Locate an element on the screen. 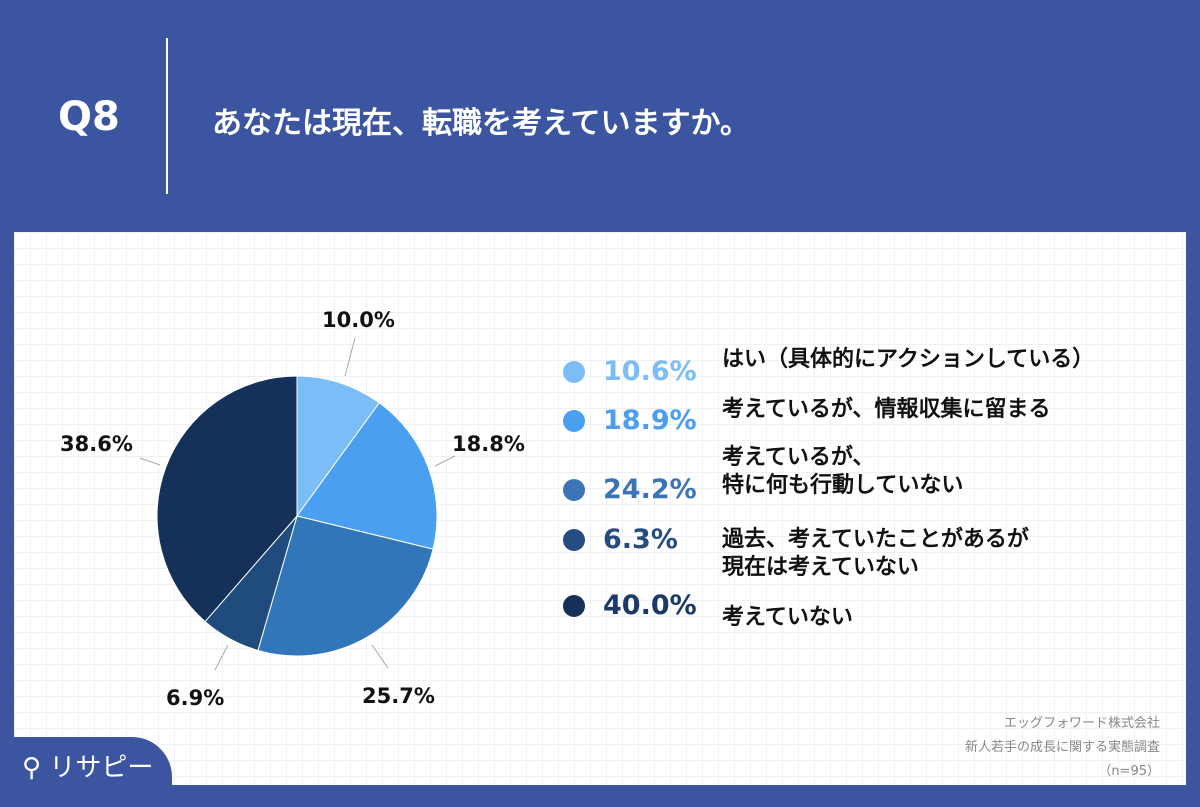  legend-item-4: 40.0% is located at coordinates (633, 605).